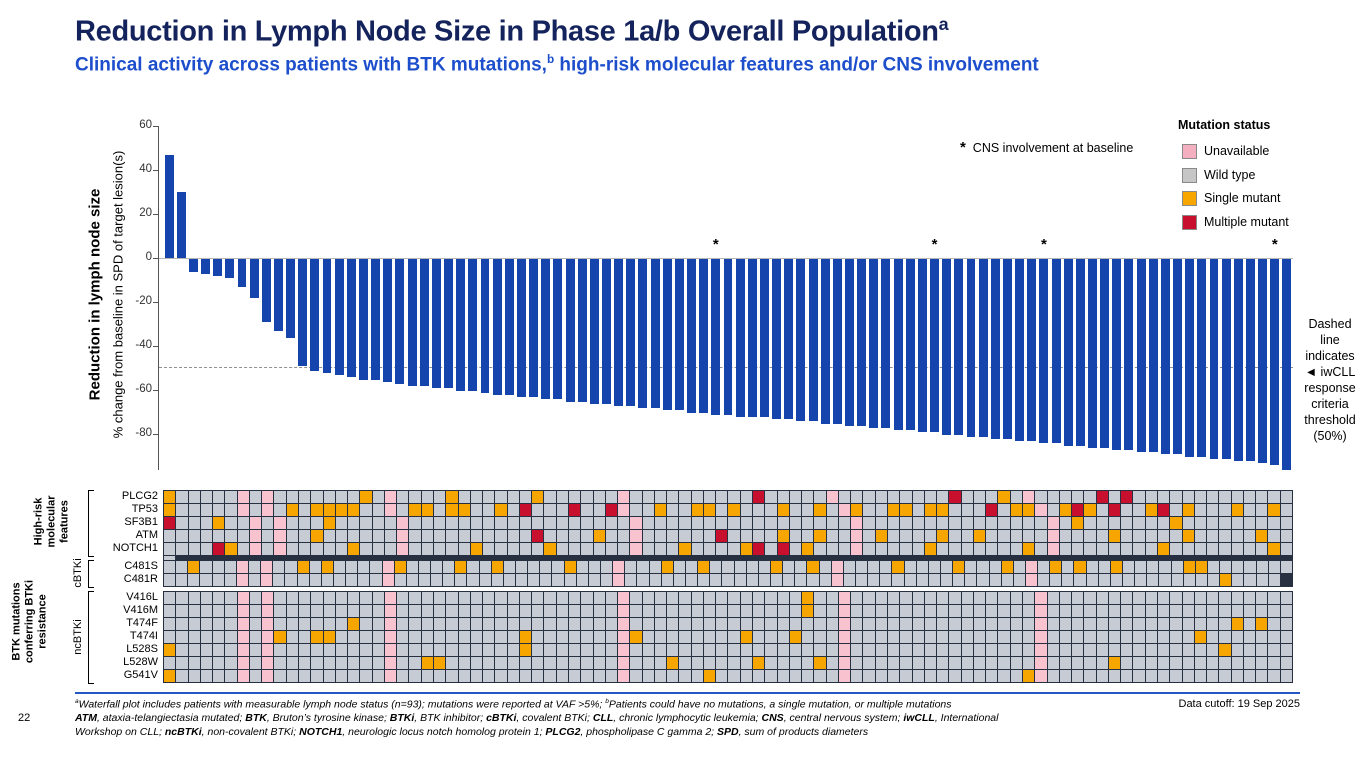 This screenshot has height=768, width=1365. Describe the element at coordinates (135, 548) in the screenshot. I see `gene-label: NOTCH1` at that location.